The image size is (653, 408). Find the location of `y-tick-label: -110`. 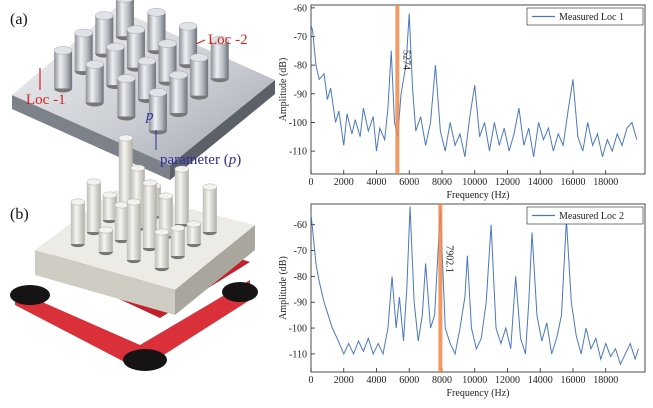

y-tick-label: -110 is located at coordinates (298, 152).